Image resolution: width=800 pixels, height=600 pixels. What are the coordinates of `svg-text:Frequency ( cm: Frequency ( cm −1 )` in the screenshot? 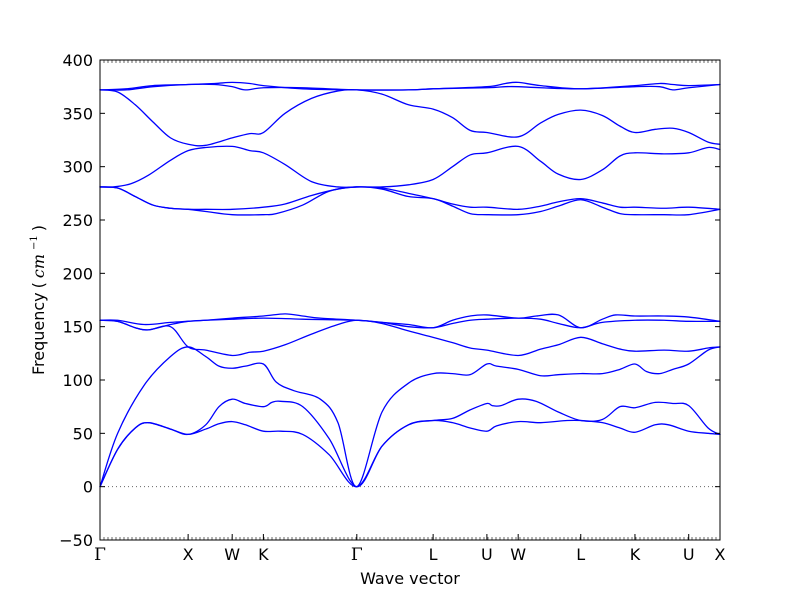 It's located at (36, 300).